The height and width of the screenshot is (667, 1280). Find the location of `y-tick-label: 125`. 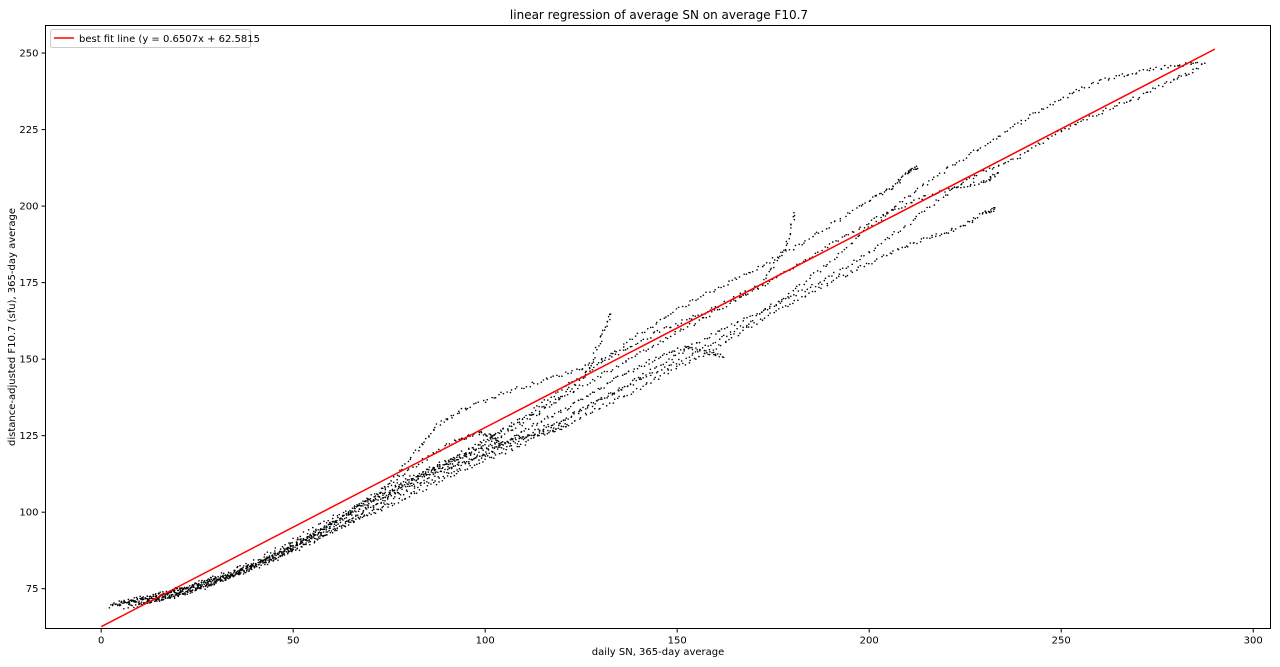

y-tick-label: 125 is located at coordinates (28, 436).